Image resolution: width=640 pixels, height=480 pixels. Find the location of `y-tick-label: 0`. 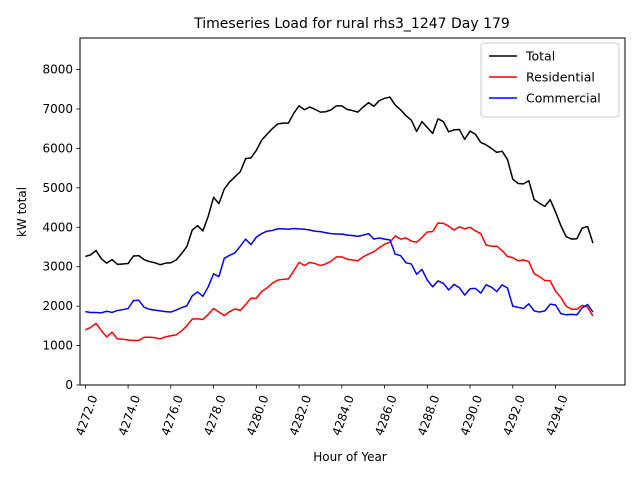

y-tick-label: 0 is located at coordinates (69, 385).